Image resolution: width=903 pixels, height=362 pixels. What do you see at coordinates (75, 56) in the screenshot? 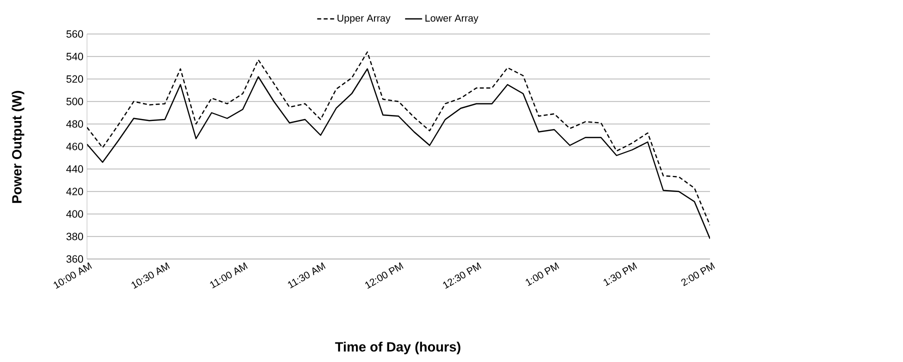
I see `y-tick-label: 540` at bounding box center [75, 56].